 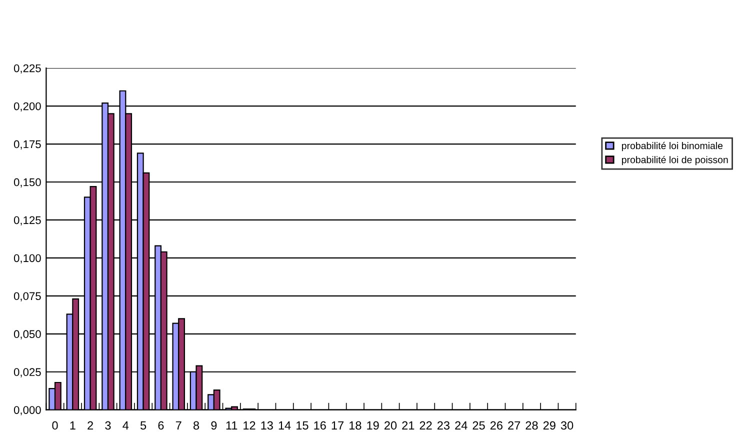 What do you see at coordinates (567, 425) in the screenshot?
I see `x-tick-label: 30` at bounding box center [567, 425].